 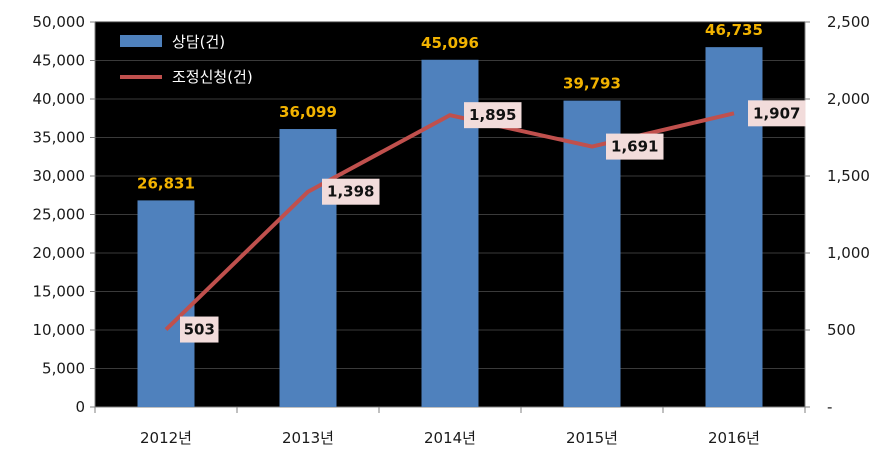 What do you see at coordinates (450, 426) in the screenshot?
I see `x-axis: 2012년 2013년 2014년 2015년 2016년` at bounding box center [450, 426].